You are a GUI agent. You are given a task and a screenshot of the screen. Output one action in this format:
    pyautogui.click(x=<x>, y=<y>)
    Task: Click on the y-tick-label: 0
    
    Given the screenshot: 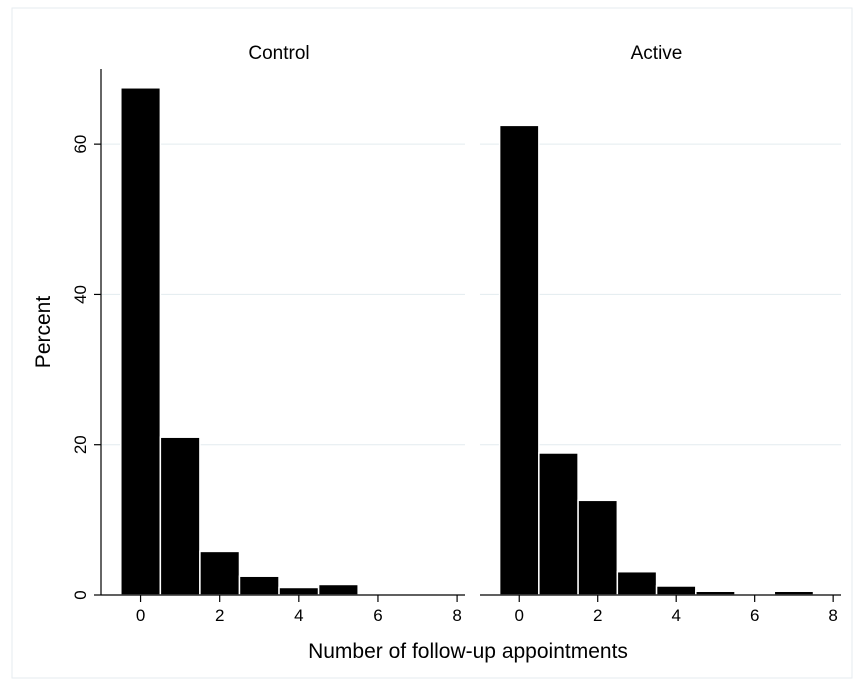 What is the action you would take?
    pyautogui.click(x=80, y=594)
    